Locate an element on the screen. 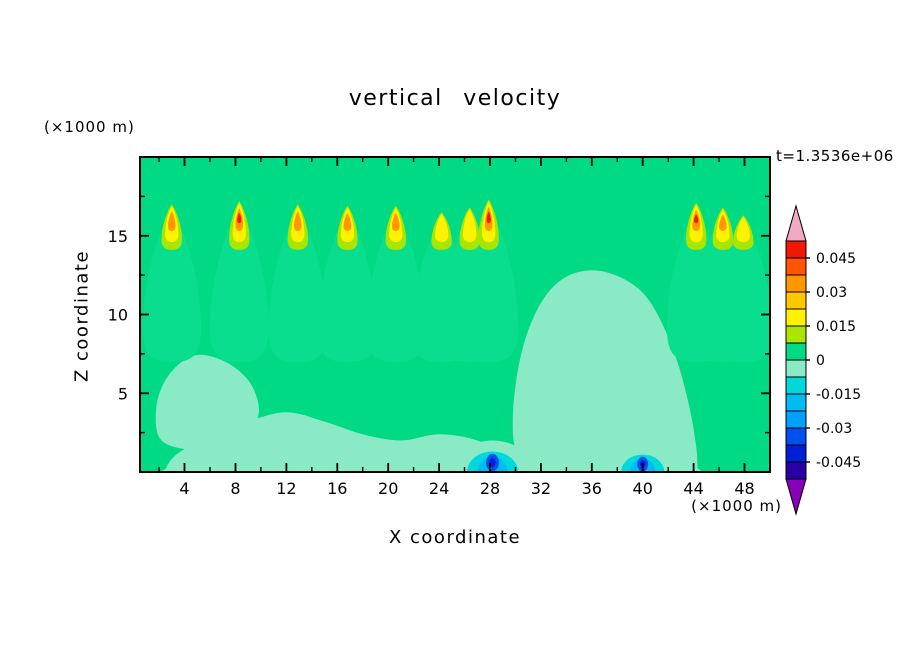 The width and height of the screenshot is (904, 654). colorbar-label: 0.045 is located at coordinates (836, 259).